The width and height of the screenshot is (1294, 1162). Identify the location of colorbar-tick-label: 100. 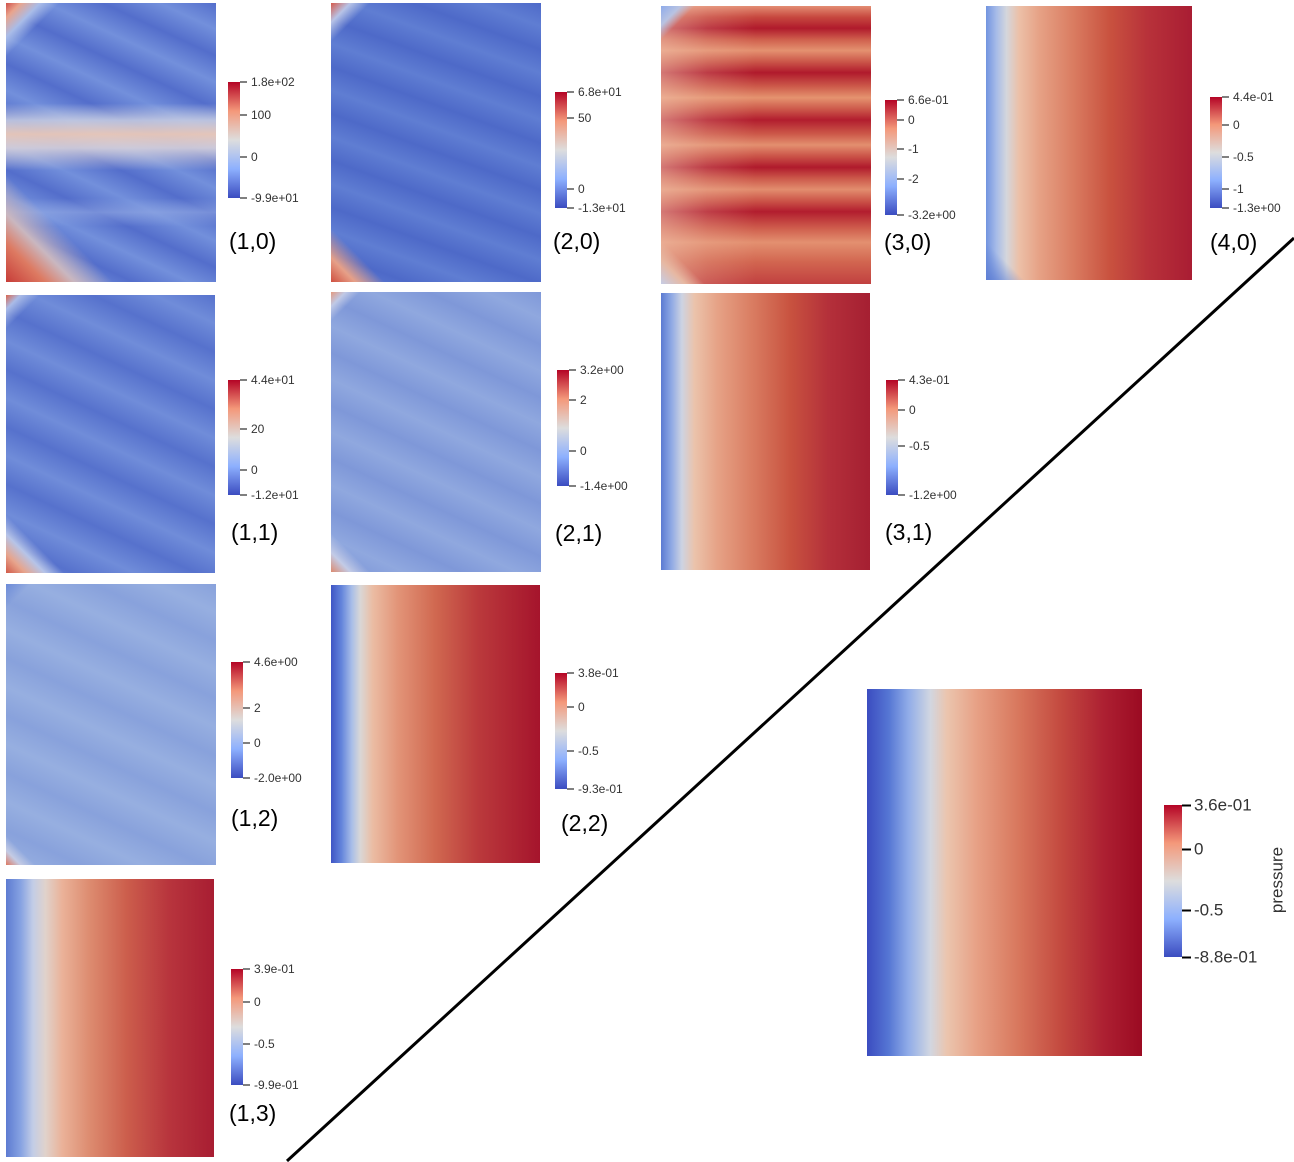
(261, 115).